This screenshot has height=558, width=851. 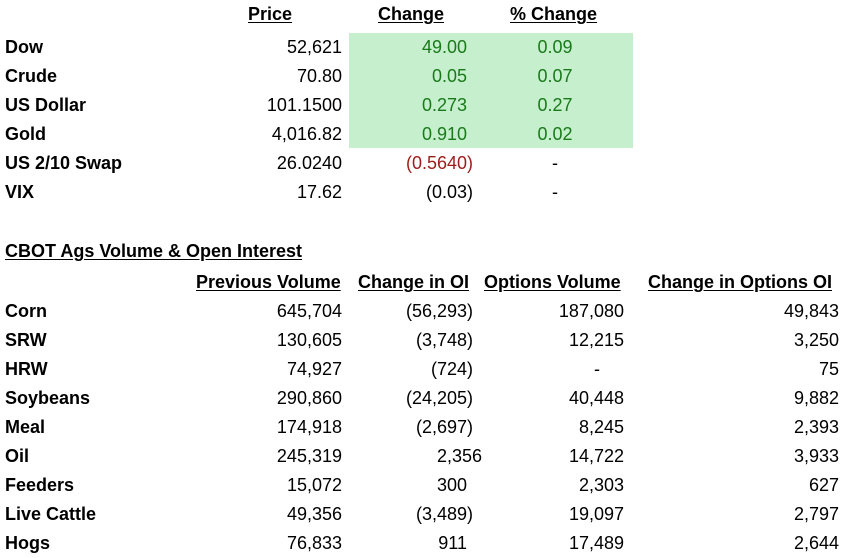 I want to click on market-change: 49.00, so click(x=444, y=47).